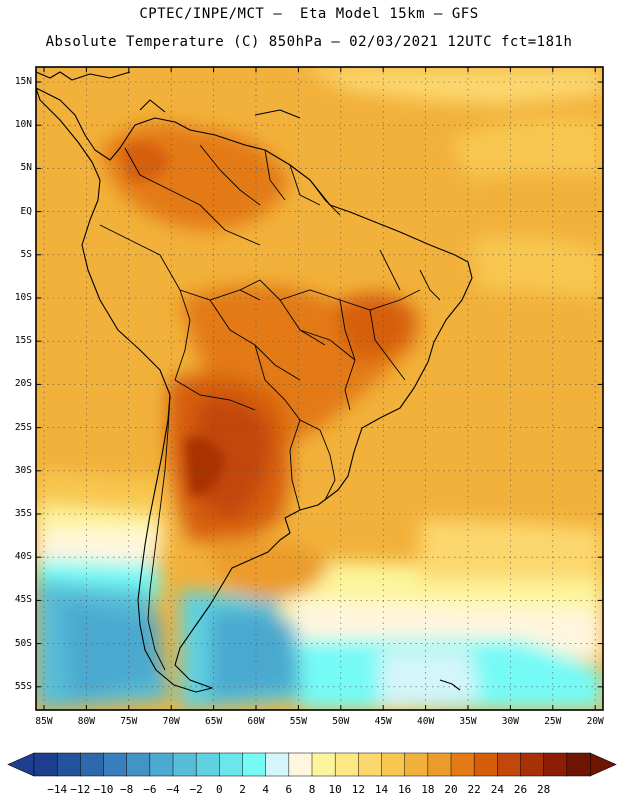  What do you see at coordinates (26, 254) in the screenshot?
I see `lat-label: 5S` at bounding box center [26, 254].